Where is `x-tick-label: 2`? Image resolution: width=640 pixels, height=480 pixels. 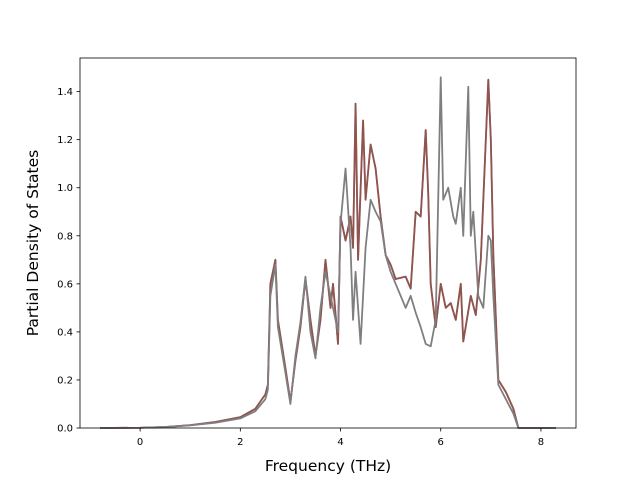
x-tick-label: 2 is located at coordinates (240, 442).